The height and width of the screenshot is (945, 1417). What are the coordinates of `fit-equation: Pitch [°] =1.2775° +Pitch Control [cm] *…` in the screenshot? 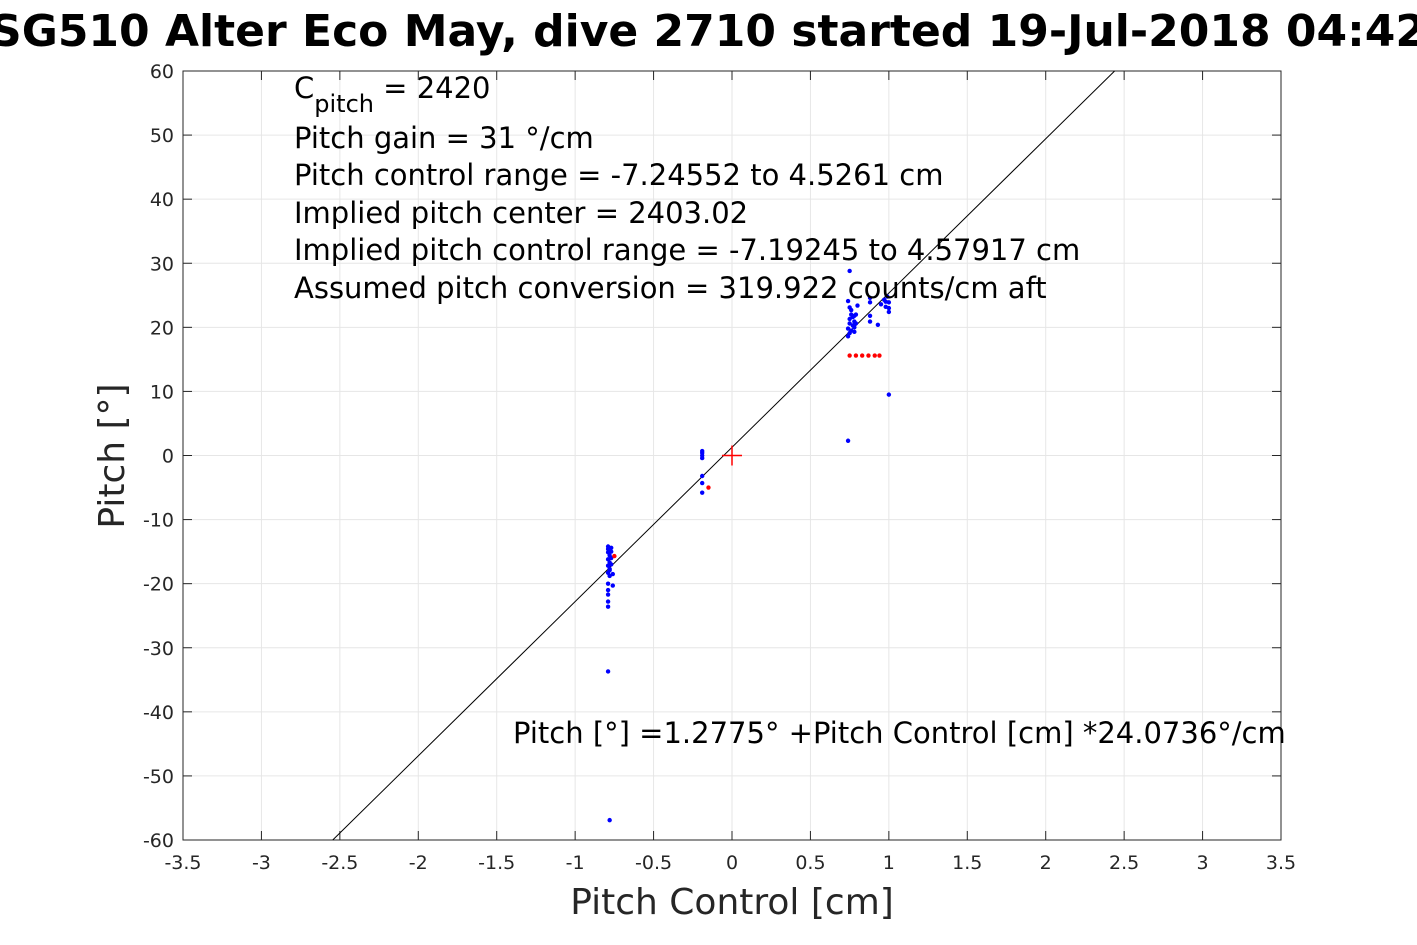 It's located at (899, 733).